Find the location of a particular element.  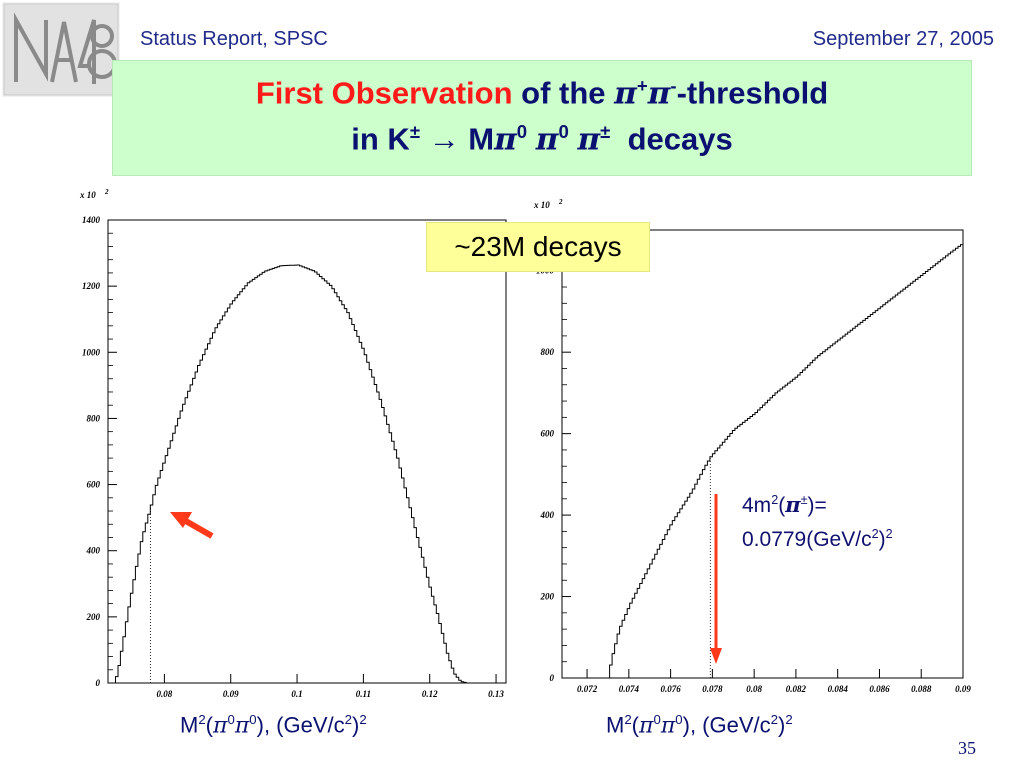

left-chart-ytick-label: 1200 is located at coordinates (91, 286).